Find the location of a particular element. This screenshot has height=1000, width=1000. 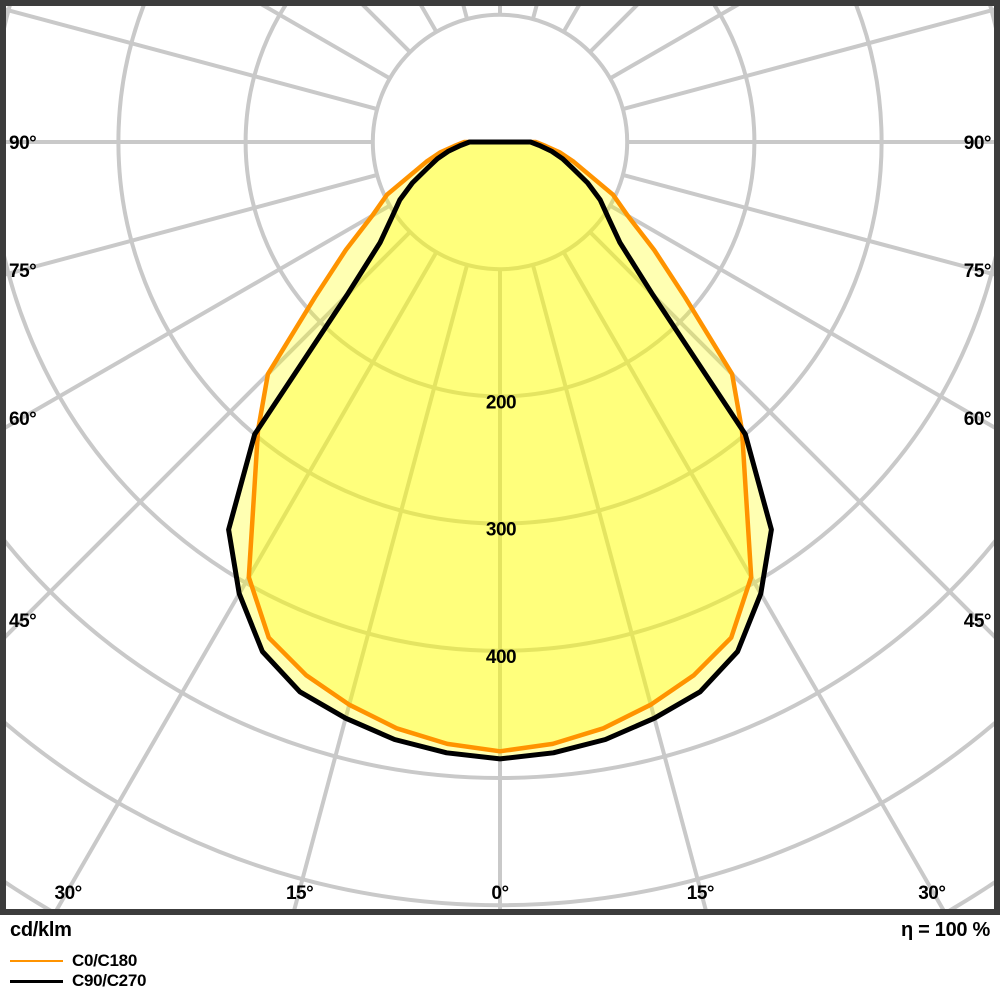

angle-label: 0° is located at coordinates (499, 893).